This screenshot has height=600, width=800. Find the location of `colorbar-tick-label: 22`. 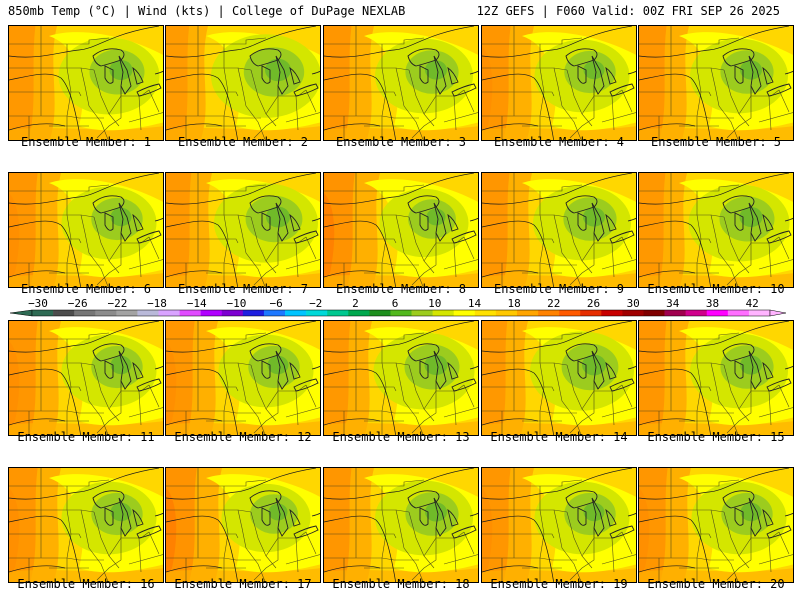

colorbar-tick-label: 22 is located at coordinates (553, 303).